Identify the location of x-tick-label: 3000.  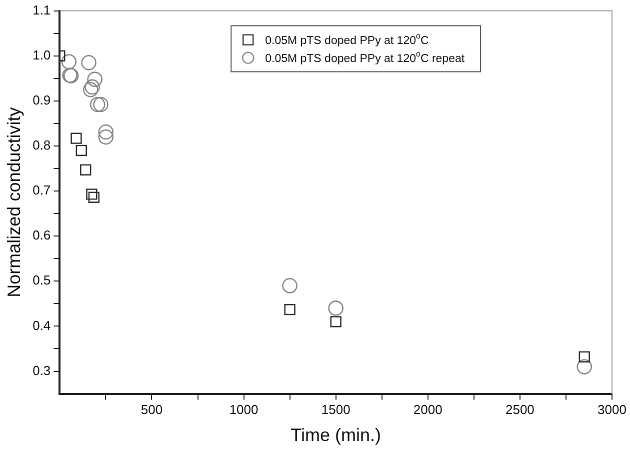
(612, 410).